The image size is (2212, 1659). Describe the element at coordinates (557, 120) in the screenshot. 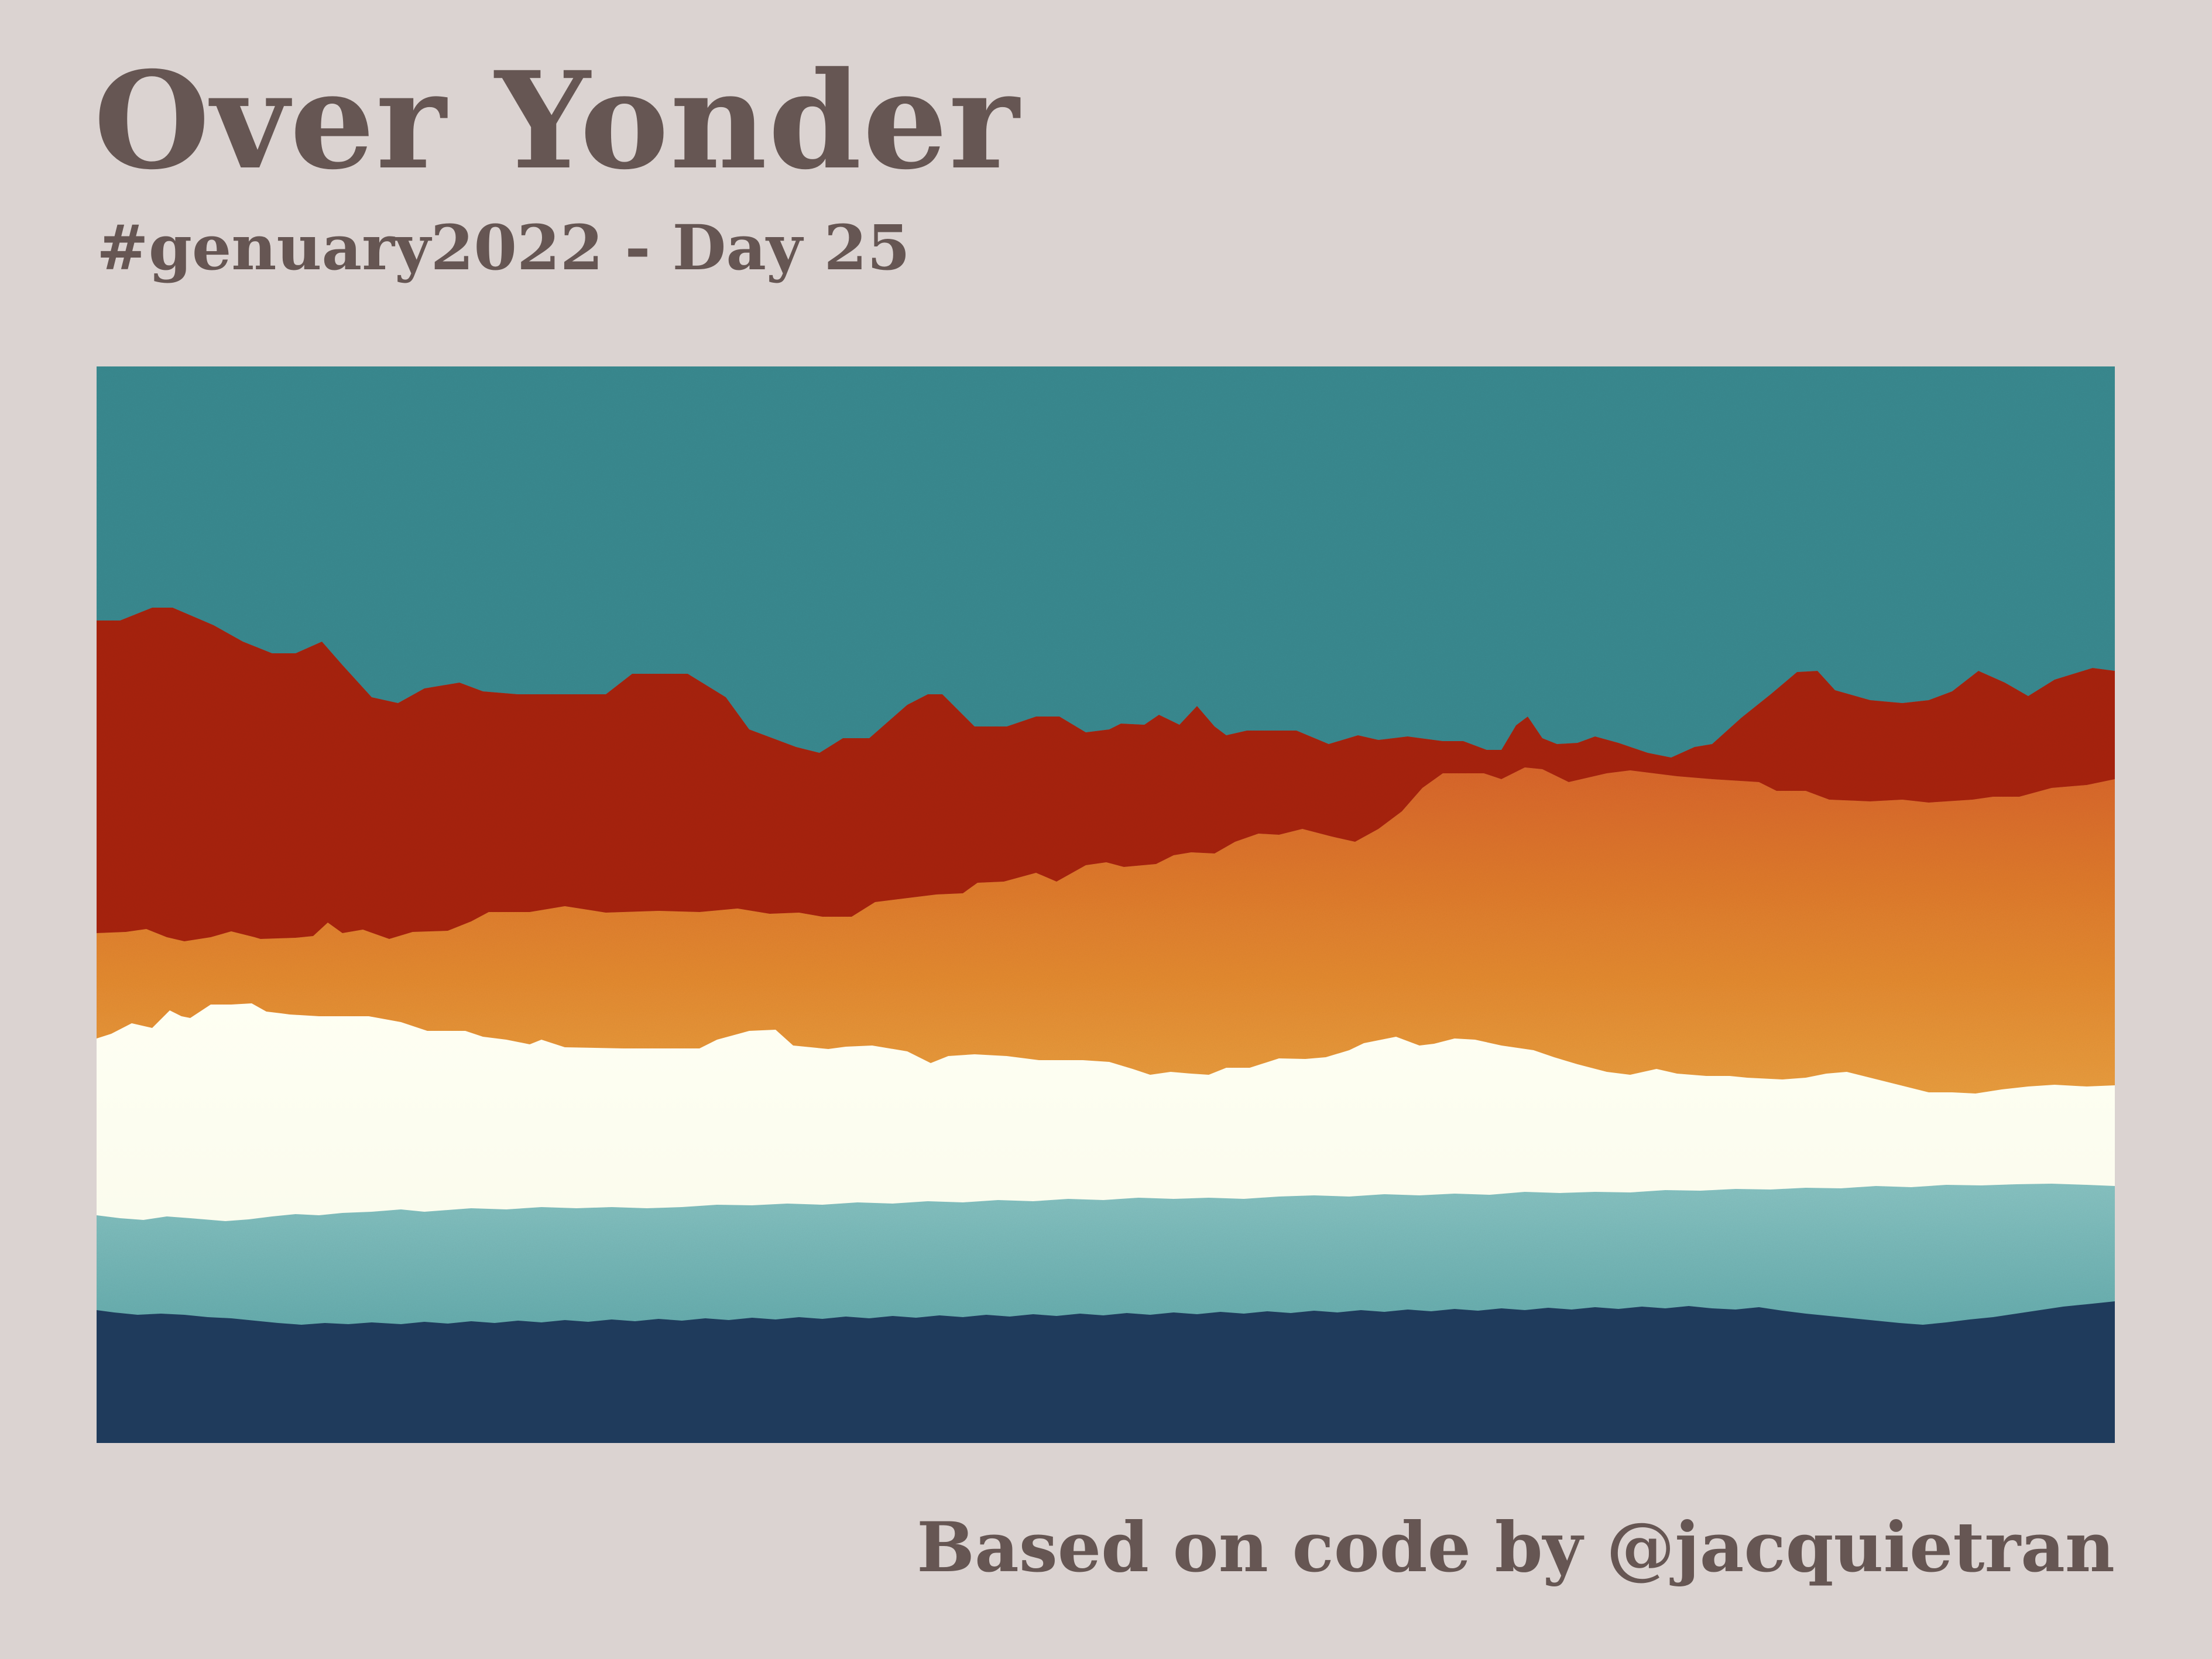

I see `poster-title: Over Yonder` at that location.